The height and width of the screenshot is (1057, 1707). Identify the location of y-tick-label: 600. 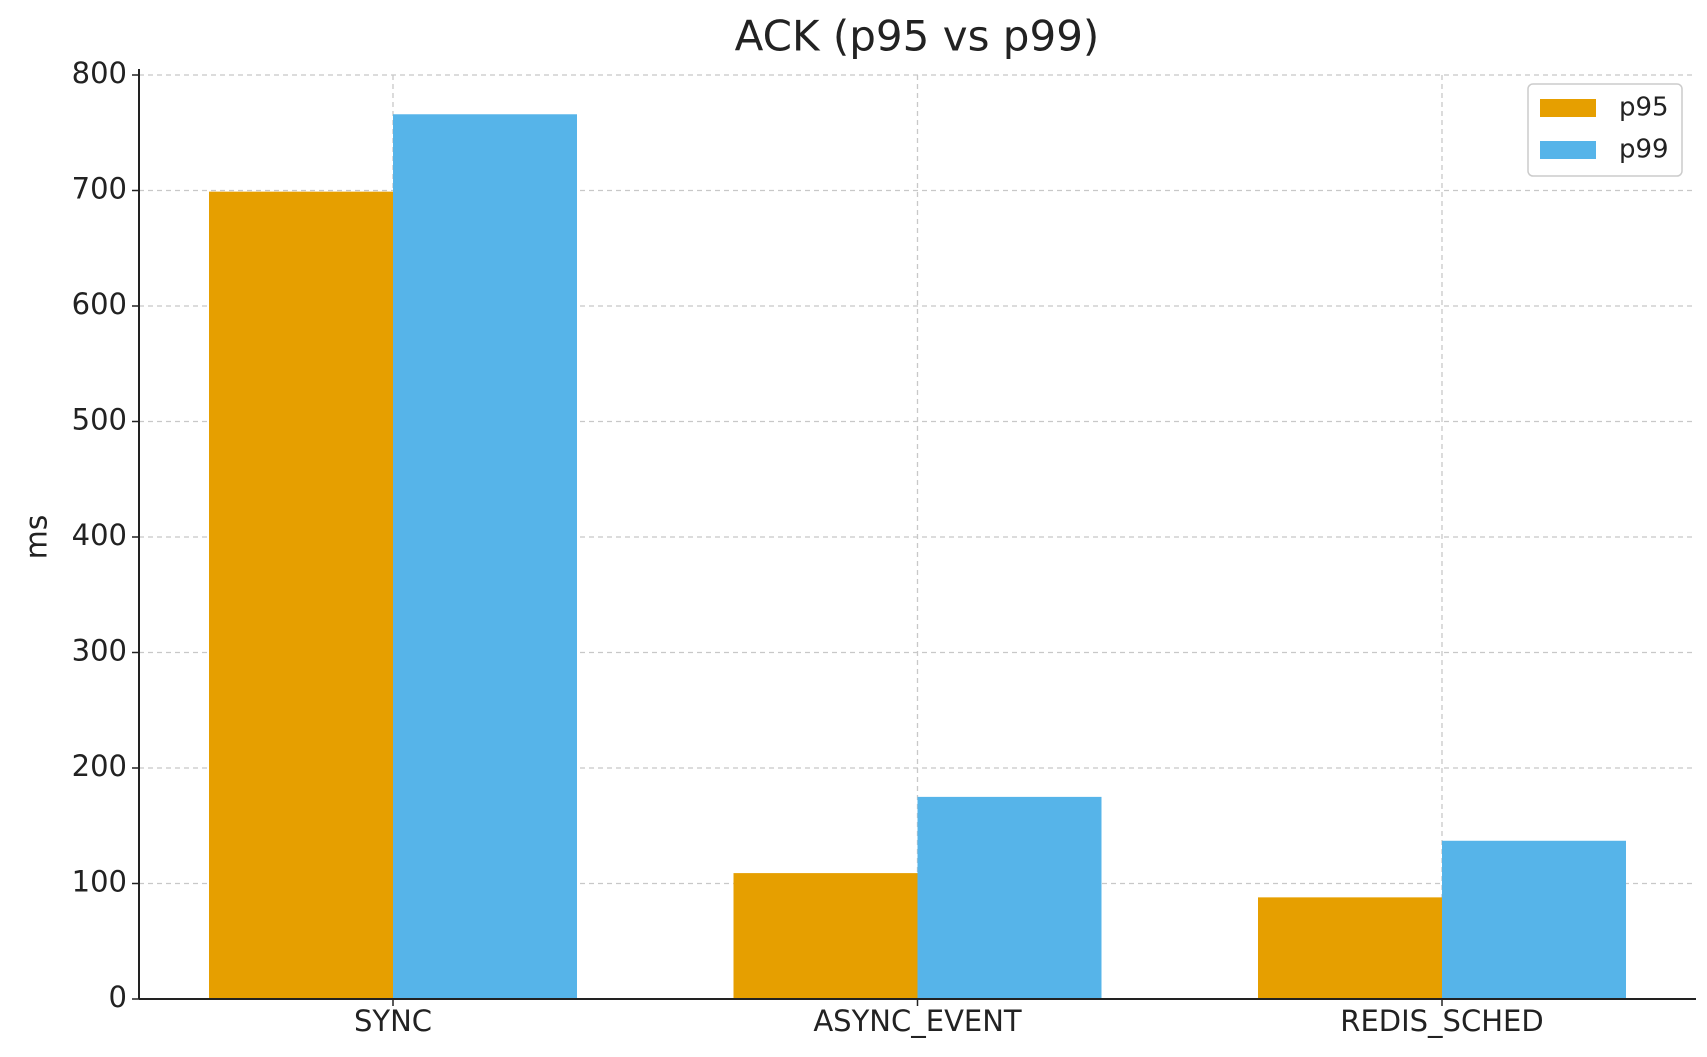
(99, 304).